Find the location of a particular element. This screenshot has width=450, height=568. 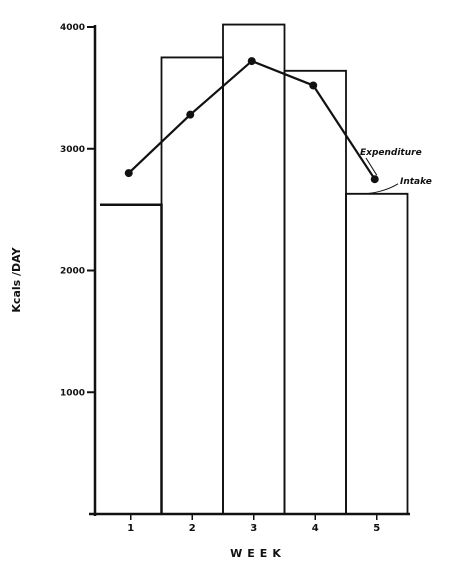

y-tick-label: 3000 is located at coordinates (72, 150).